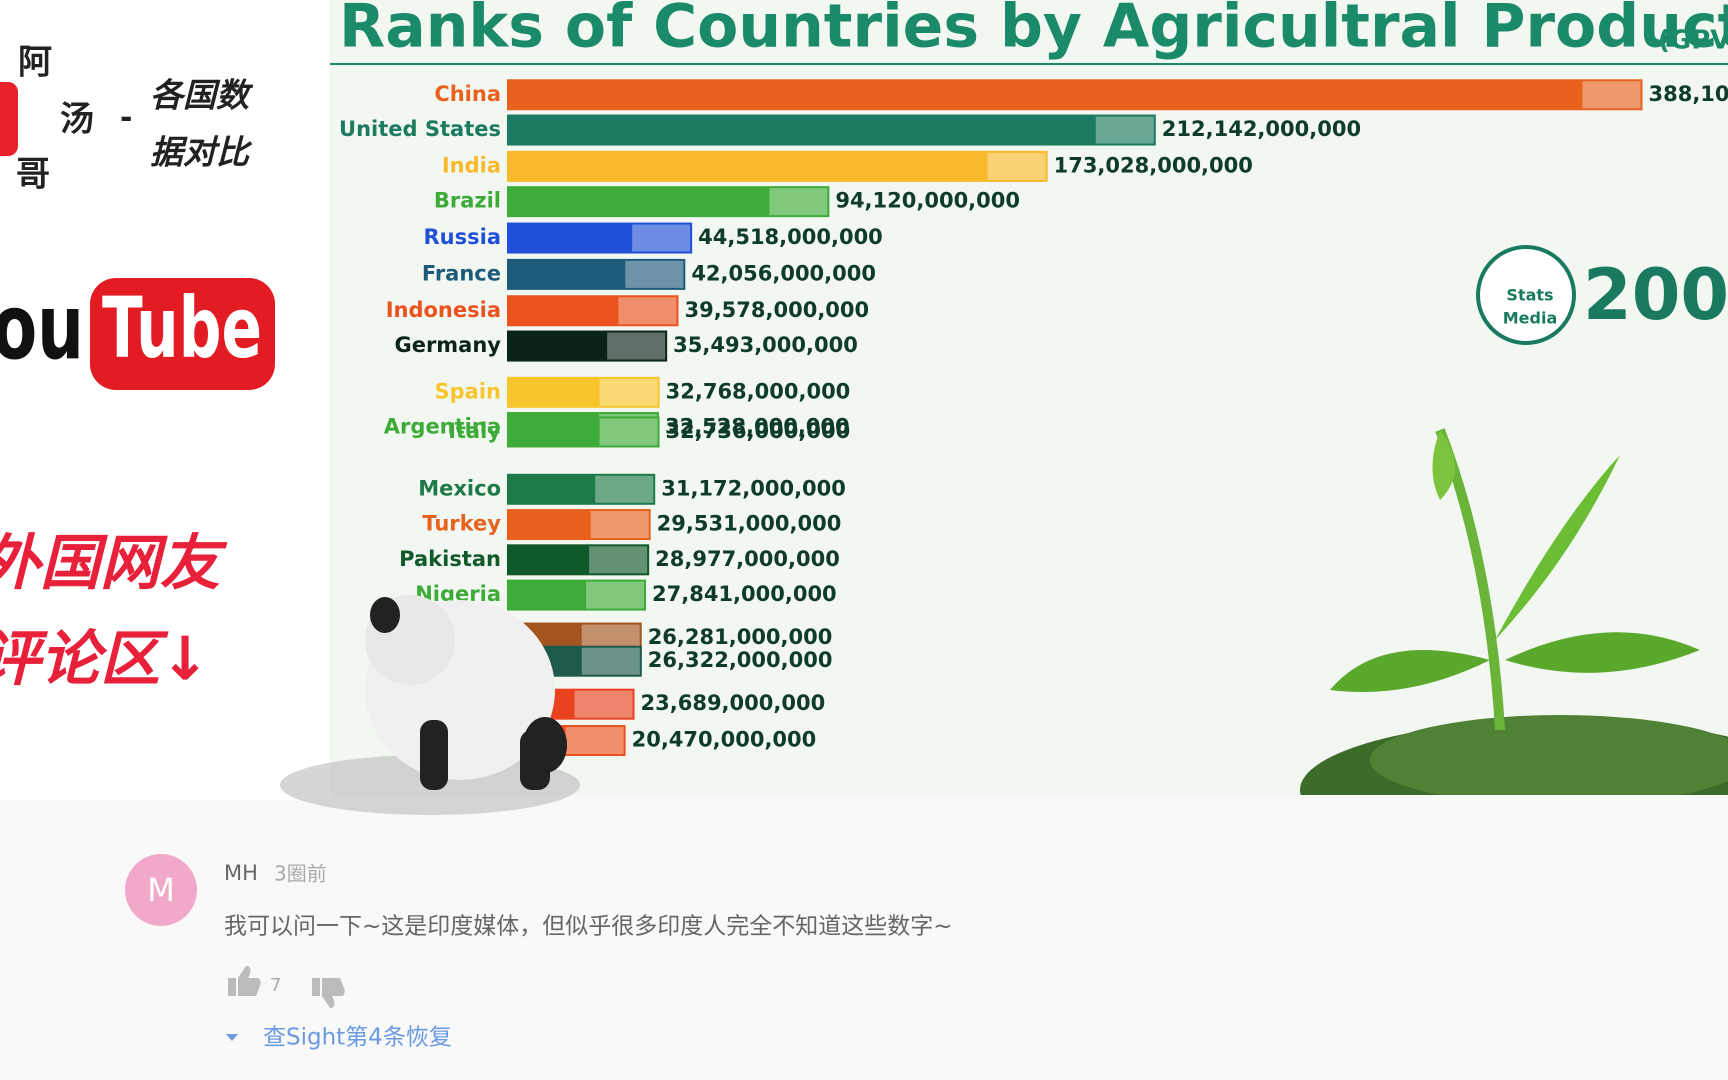 This screenshot has width=1728, height=1080. Describe the element at coordinates (459, 488) in the screenshot. I see `category-label: Mexico` at that location.